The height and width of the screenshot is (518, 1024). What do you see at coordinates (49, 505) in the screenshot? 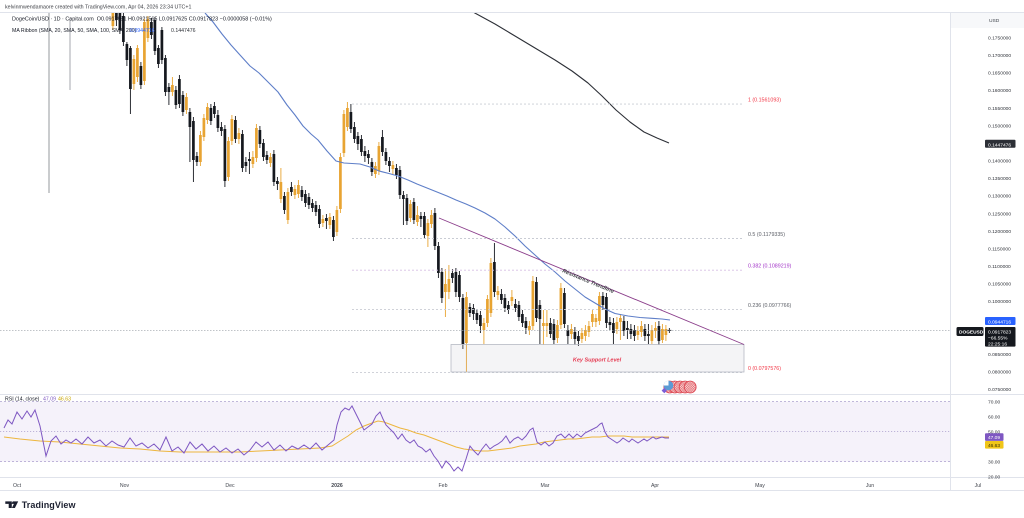
I see `svg-text: TradingView` at bounding box center [49, 505].